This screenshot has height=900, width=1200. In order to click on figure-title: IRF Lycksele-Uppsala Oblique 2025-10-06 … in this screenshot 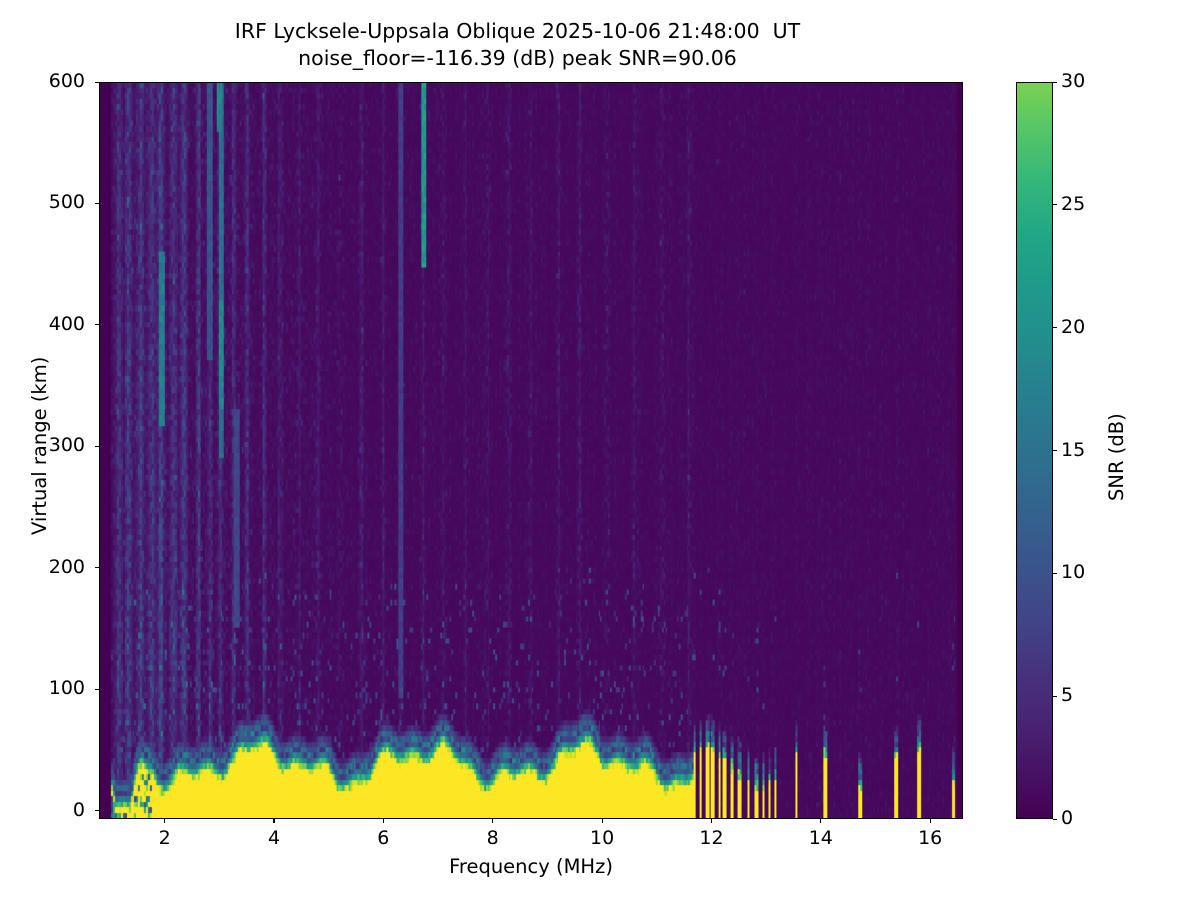, I will do `click(517, 44)`.